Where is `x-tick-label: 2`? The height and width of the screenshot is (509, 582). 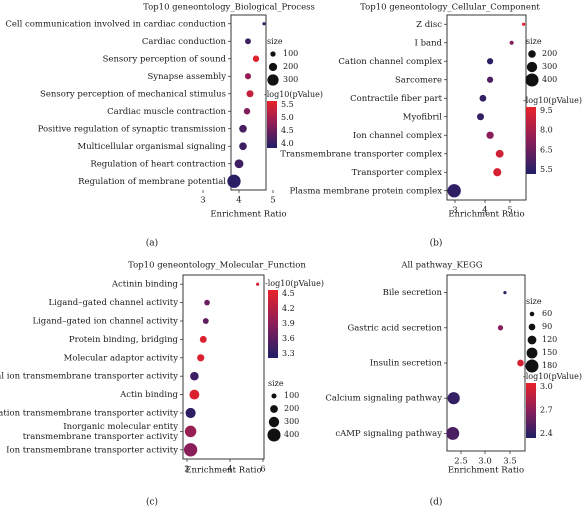 x-tick-label: 2 is located at coordinates (186, 470).